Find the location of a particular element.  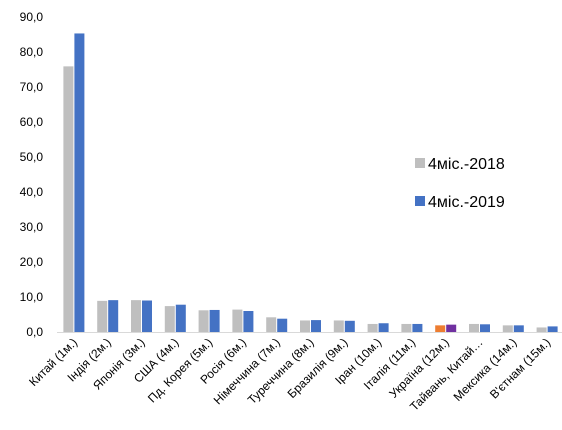

y-tick-label: 90,0 is located at coordinates (32, 17).